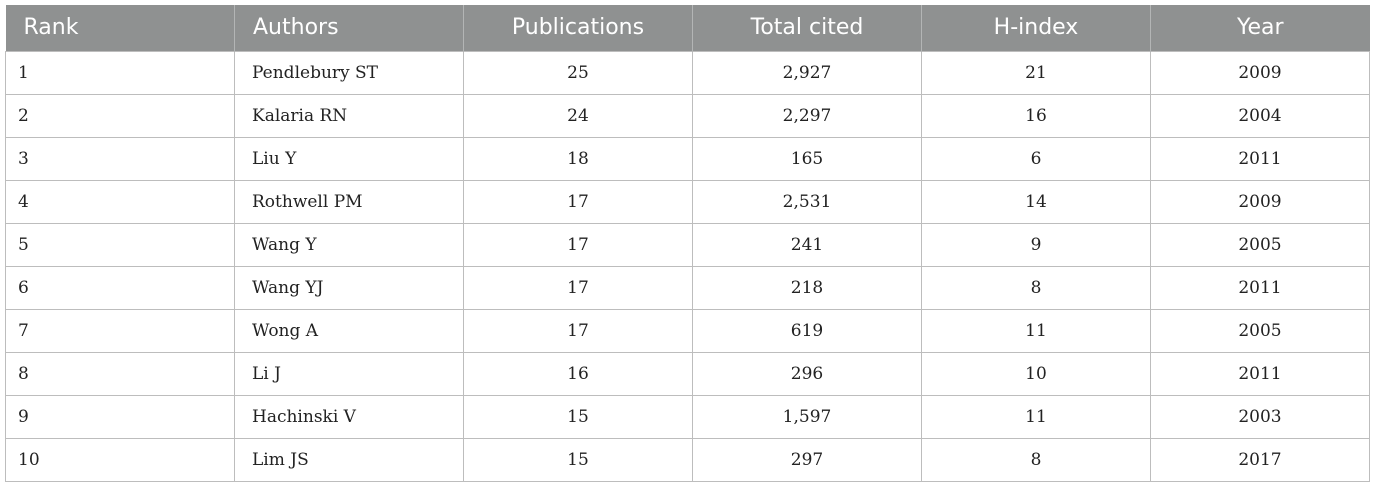 The image size is (1375, 486). What do you see at coordinates (1036, 373) in the screenshot?
I see `cell-h-index: 10` at bounding box center [1036, 373].